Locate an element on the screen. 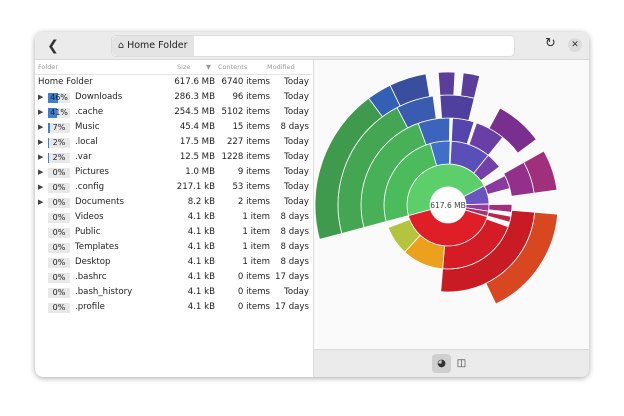 The image size is (624, 416). folder-contents: 2 items is located at coordinates (253, 202).